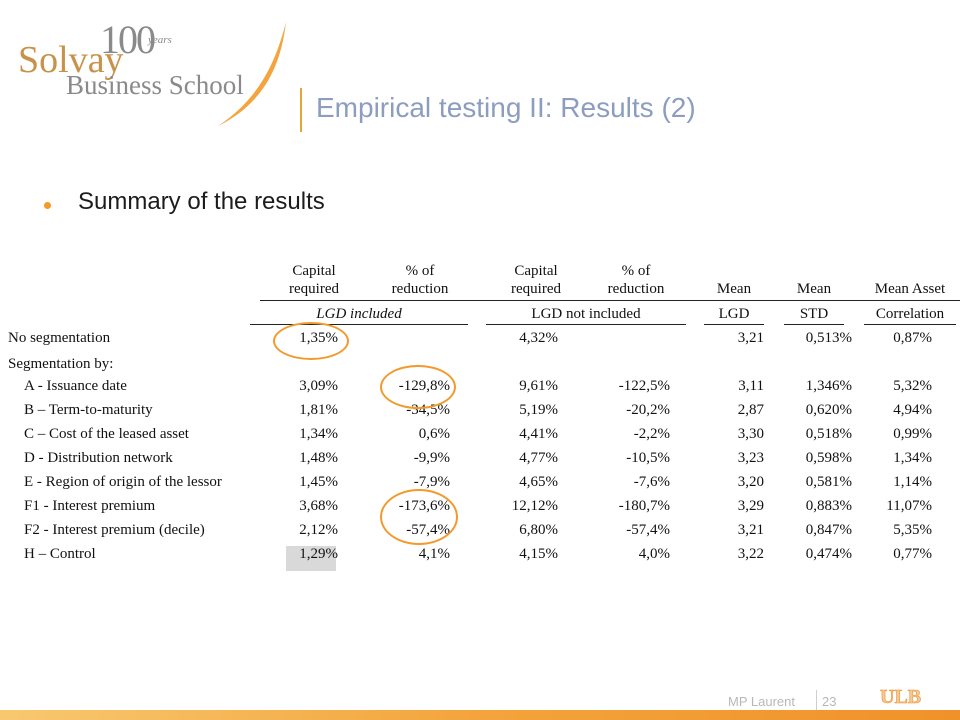  What do you see at coordinates (538, 530) in the screenshot?
I see `cell-cap2: 6,80%` at bounding box center [538, 530].